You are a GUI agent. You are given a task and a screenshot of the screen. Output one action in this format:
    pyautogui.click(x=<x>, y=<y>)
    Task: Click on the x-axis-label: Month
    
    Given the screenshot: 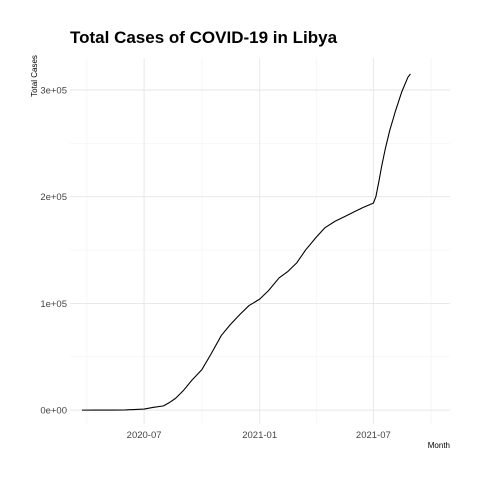 What is the action you would take?
    pyautogui.click(x=439, y=445)
    